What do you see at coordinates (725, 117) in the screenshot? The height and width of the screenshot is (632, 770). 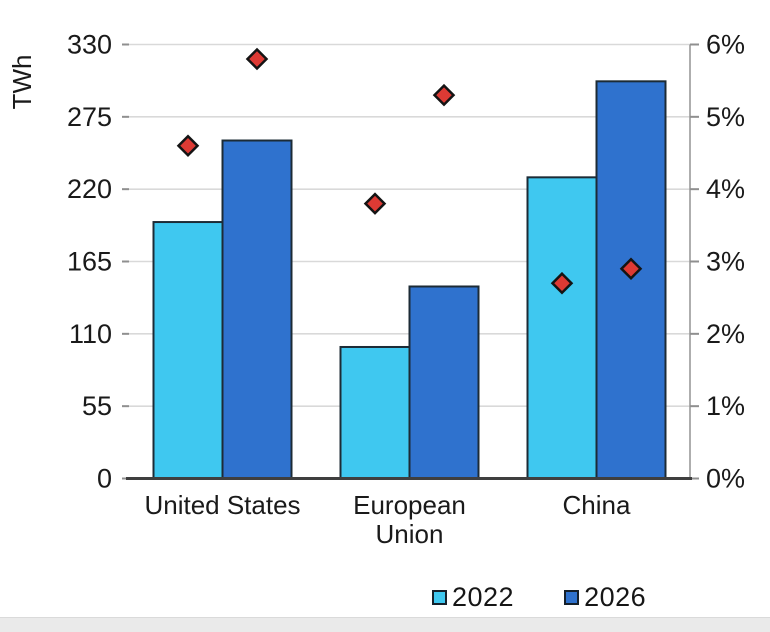 I see `right-axis-tick-label: 5%` at bounding box center [725, 117].